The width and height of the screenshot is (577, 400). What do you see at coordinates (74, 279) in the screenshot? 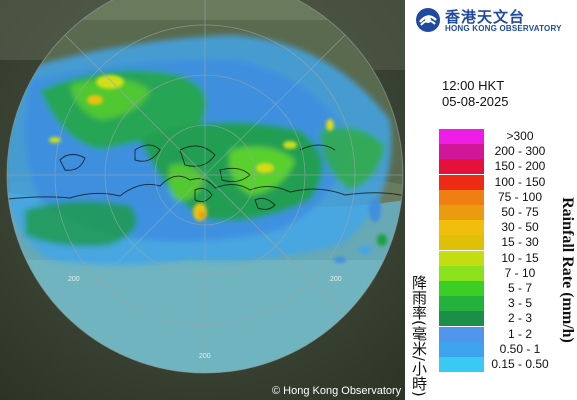
I see `range-label-west: 200` at bounding box center [74, 279].